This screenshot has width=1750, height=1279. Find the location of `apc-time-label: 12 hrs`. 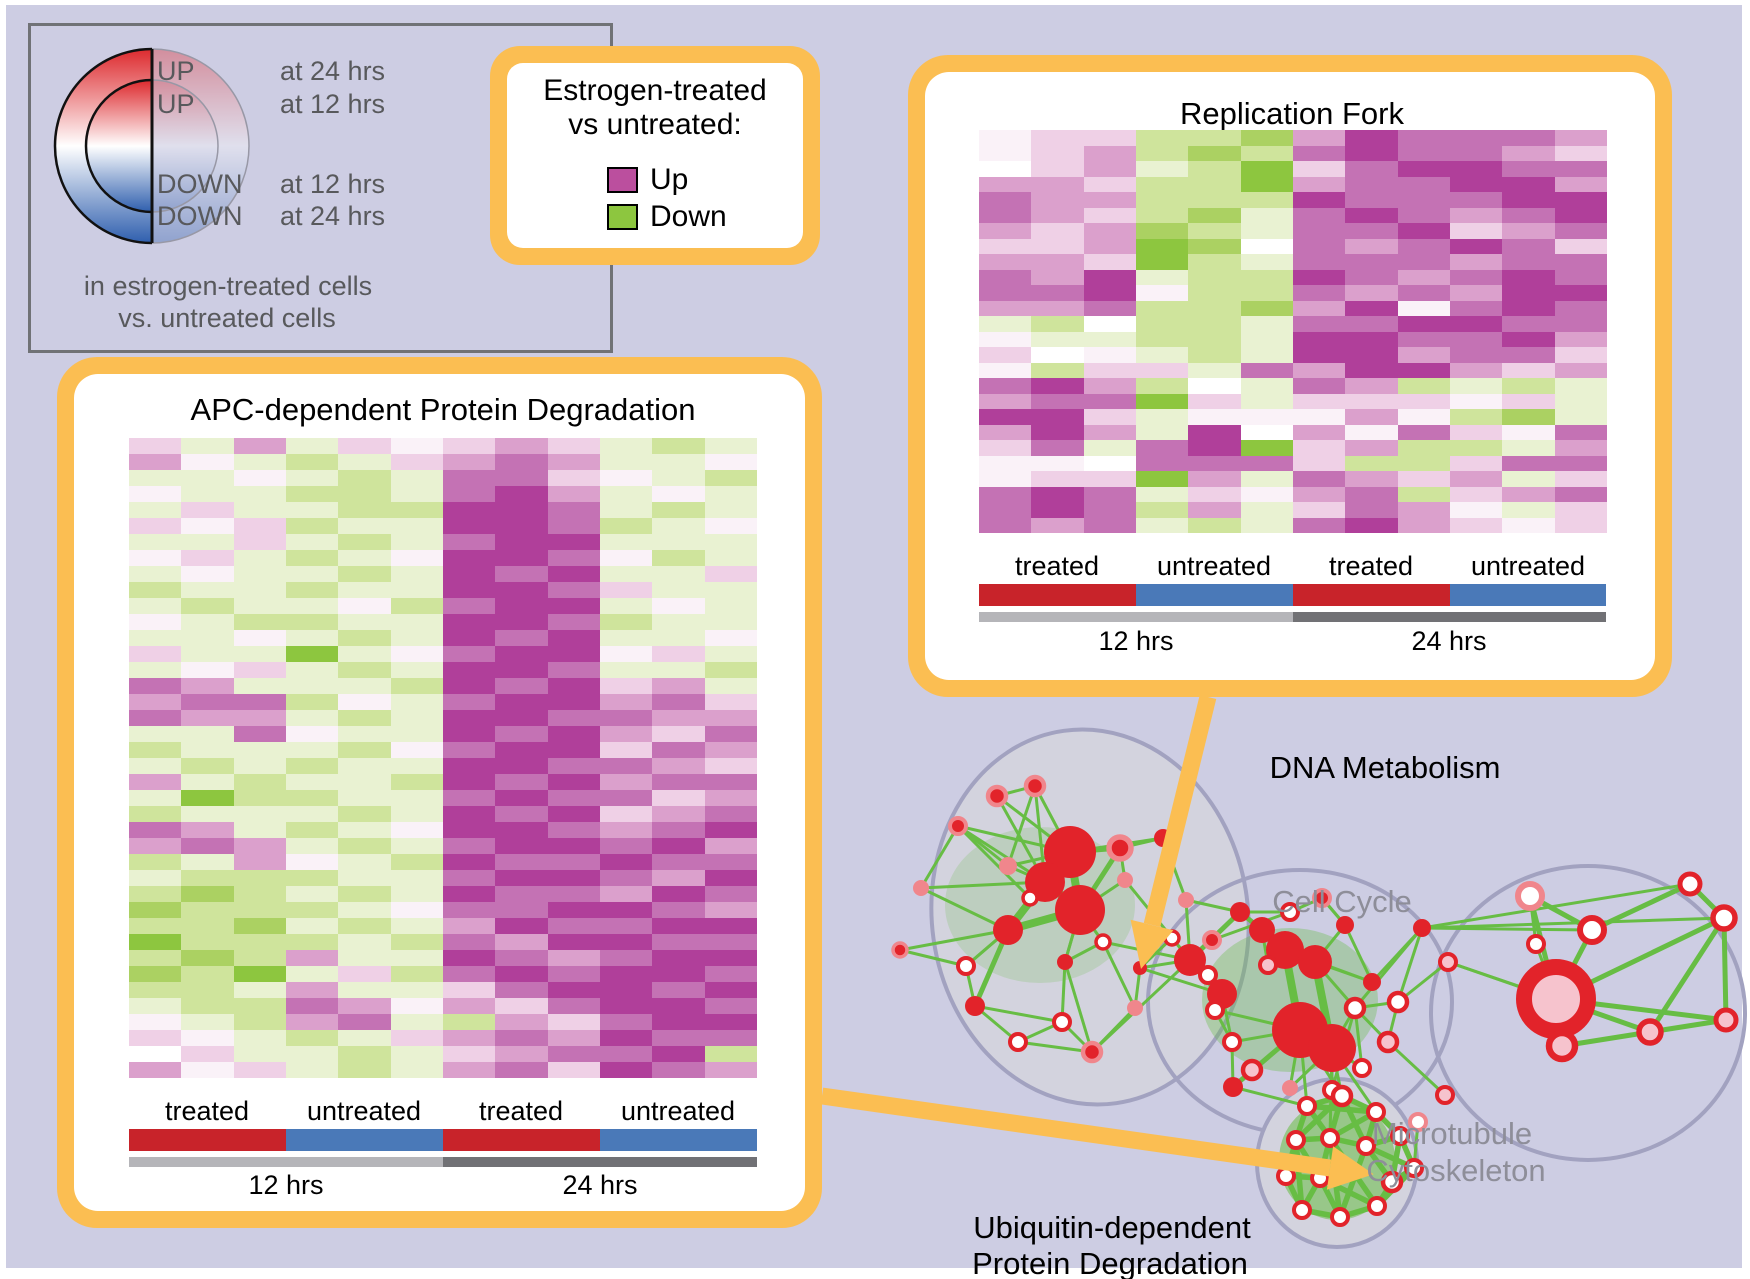

apc-time-label: 12 hrs is located at coordinates (286, 1185).